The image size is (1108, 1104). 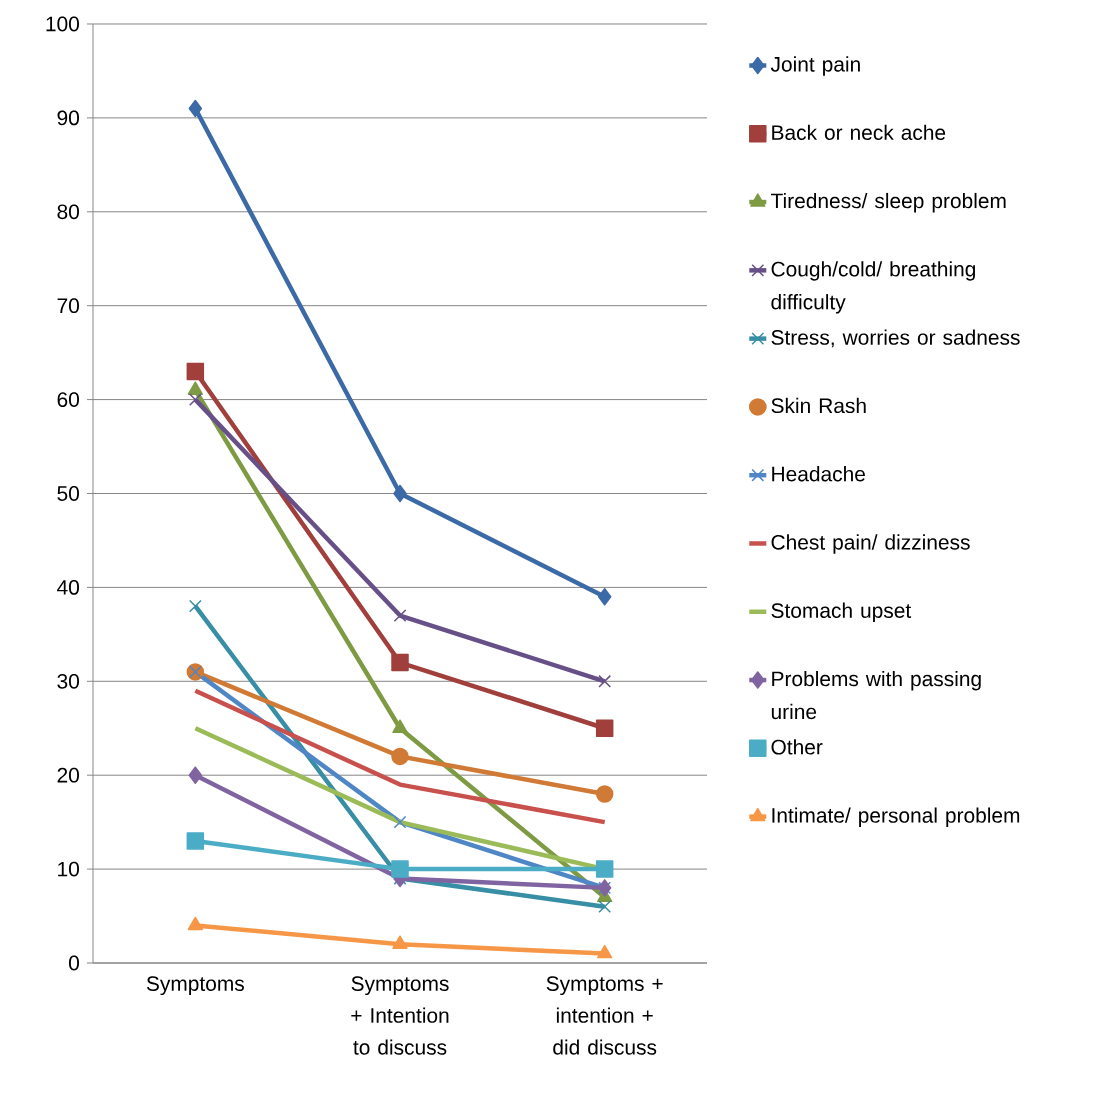 What do you see at coordinates (888, 202) in the screenshot?
I see `legend-label: Tiredness/ sleep problem` at bounding box center [888, 202].